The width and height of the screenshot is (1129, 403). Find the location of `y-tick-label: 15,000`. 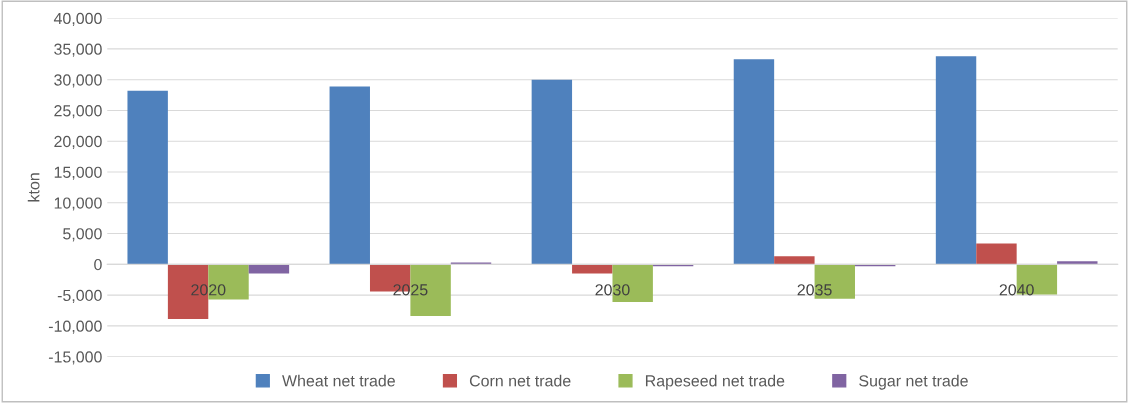

y-tick-label: 15,000 is located at coordinates (78, 173).